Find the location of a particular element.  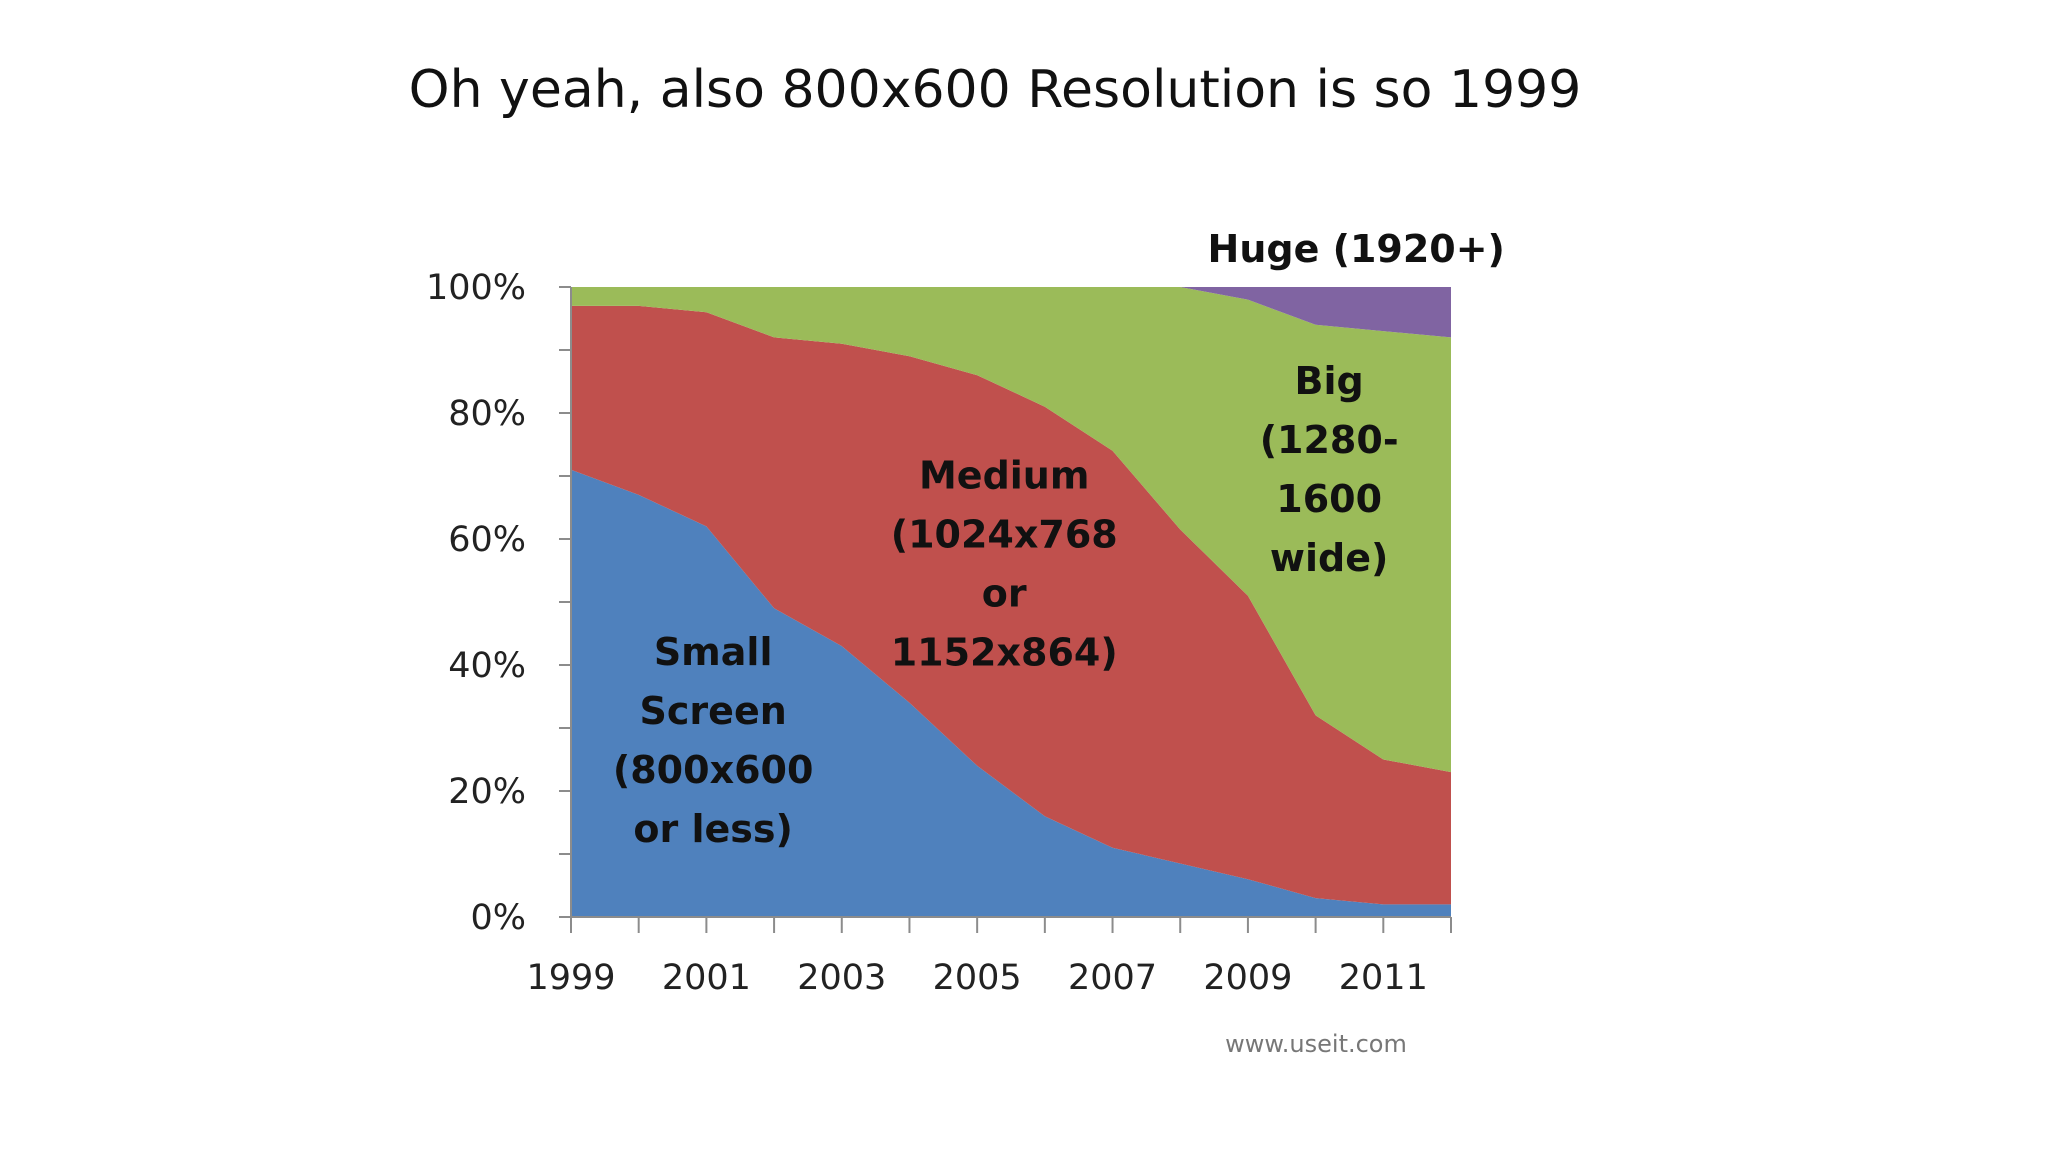

area-label-line: Screen is located at coordinates (713, 711).